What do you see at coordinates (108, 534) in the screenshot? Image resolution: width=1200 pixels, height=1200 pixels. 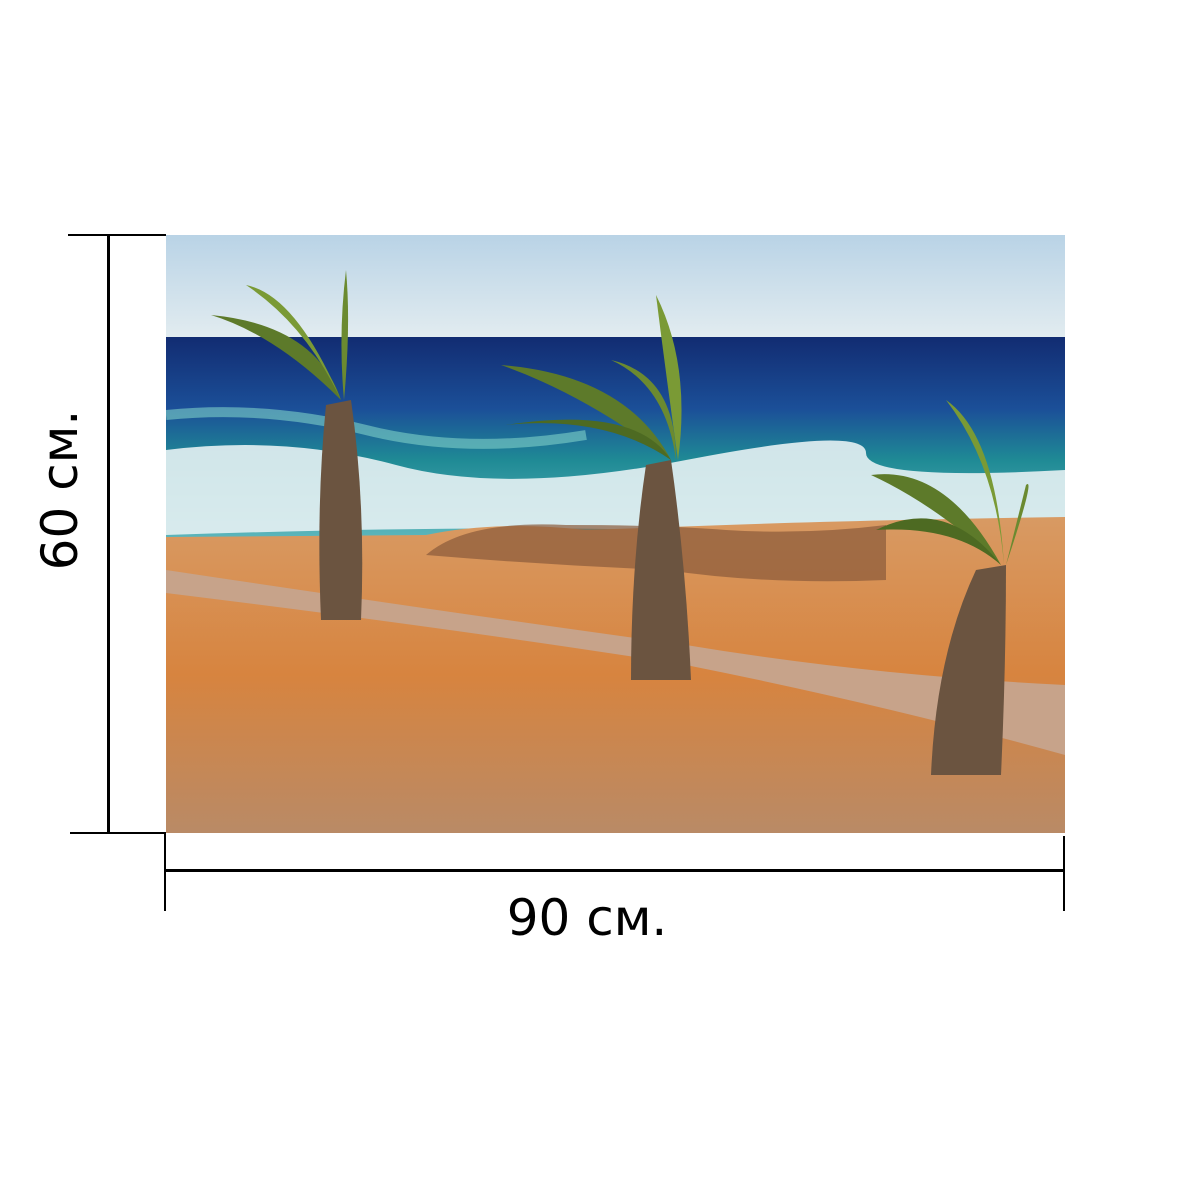 I see `height-dimension-line` at bounding box center [108, 534].